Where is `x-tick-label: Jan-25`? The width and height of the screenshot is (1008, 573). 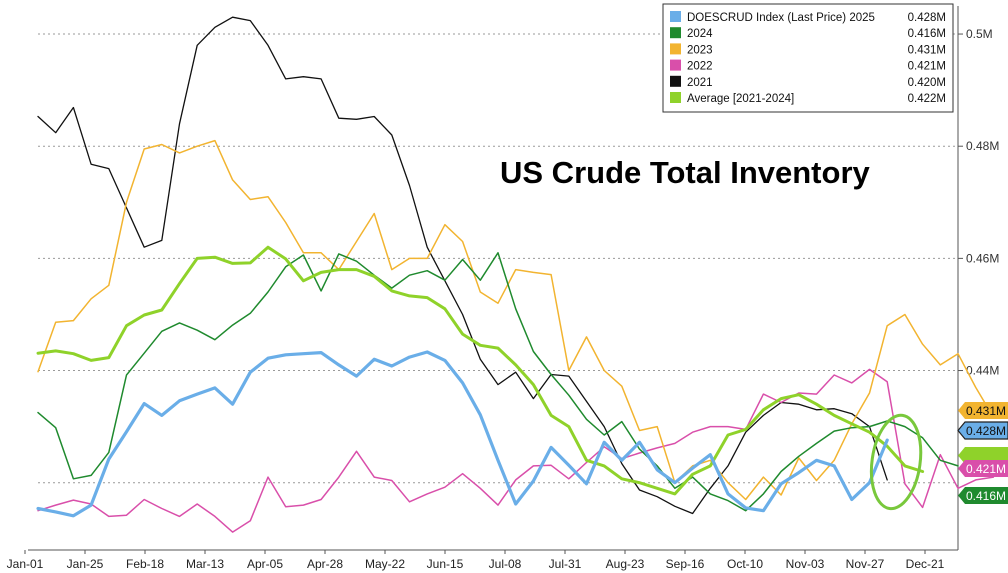 x-tick-label: Jan-25 is located at coordinates (85, 564).